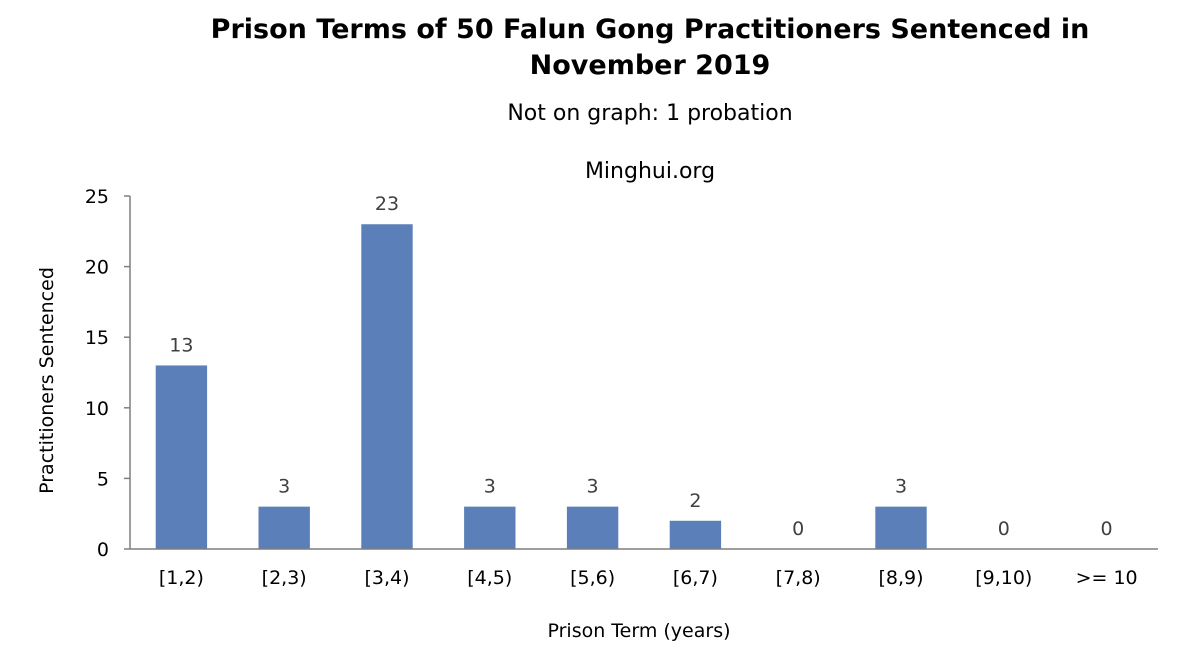  I want to click on x-tick-label: [4,5), so click(489, 578).